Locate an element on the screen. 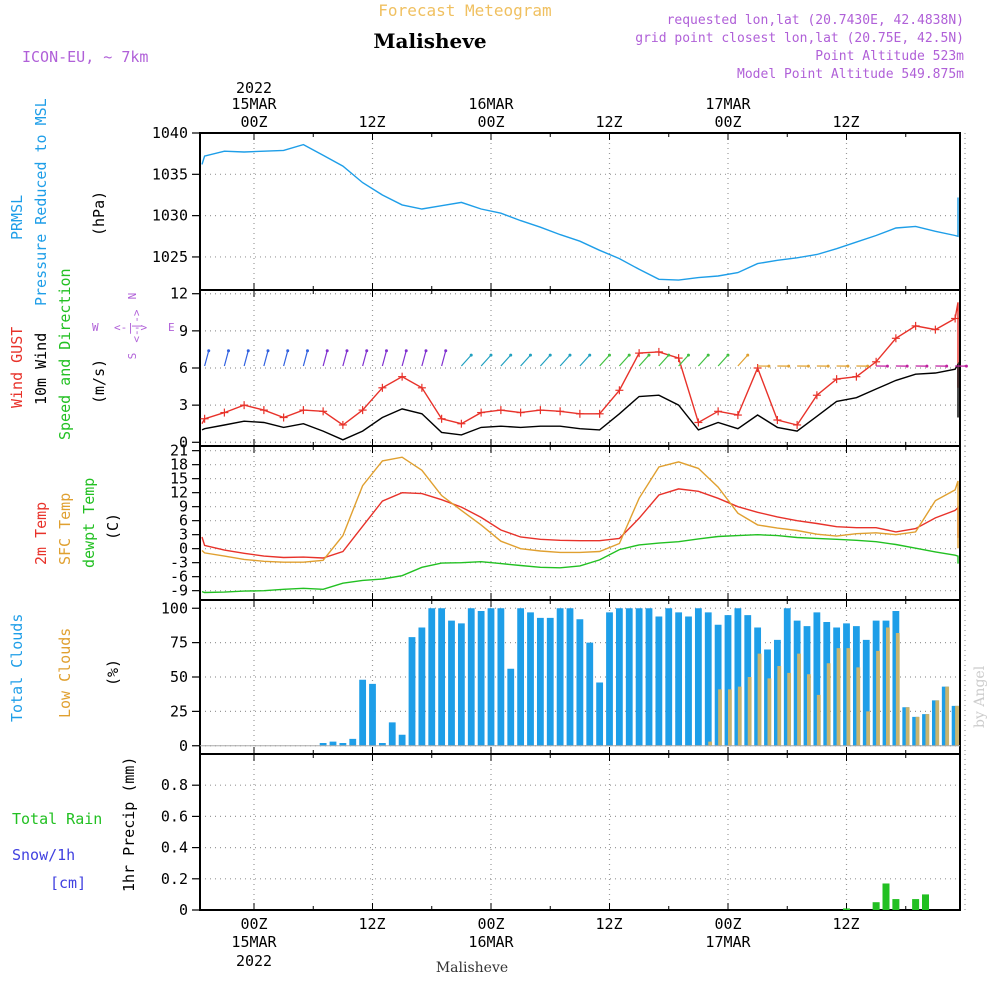  compass-vertical: <-|-> is located at coordinates (136, 325).